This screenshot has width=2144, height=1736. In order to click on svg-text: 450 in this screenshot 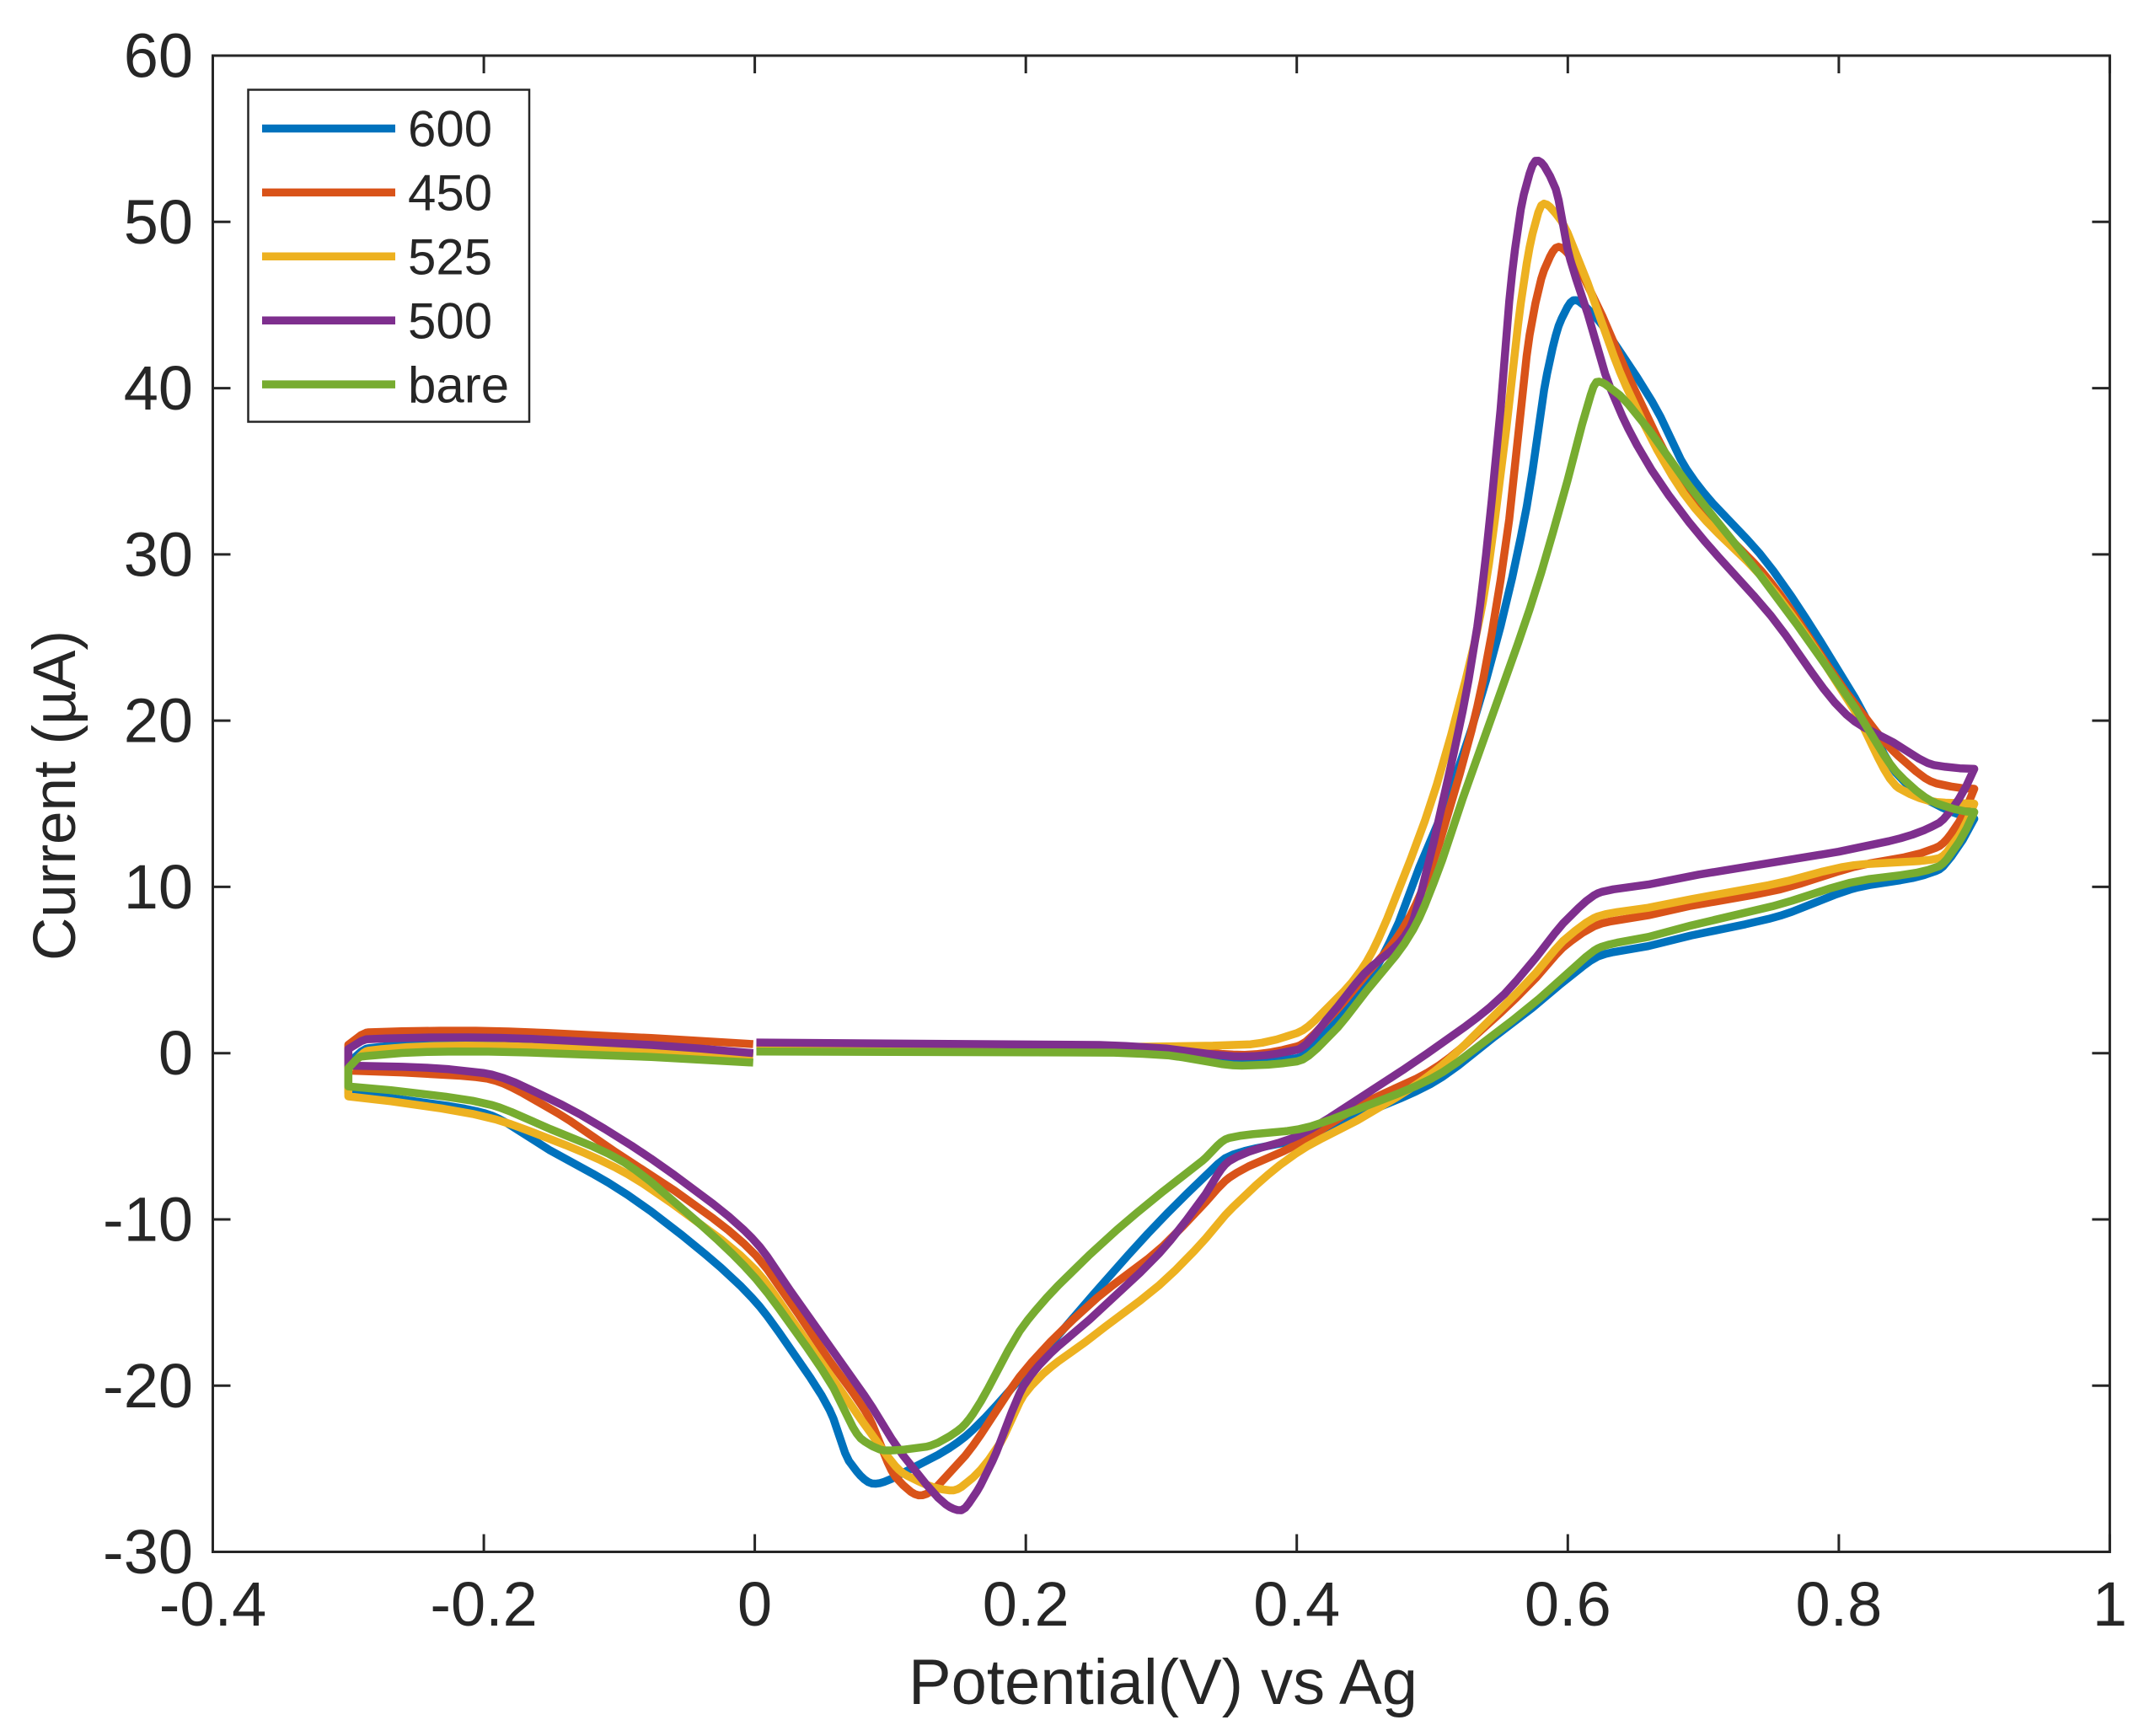, I will do `click(450, 193)`.